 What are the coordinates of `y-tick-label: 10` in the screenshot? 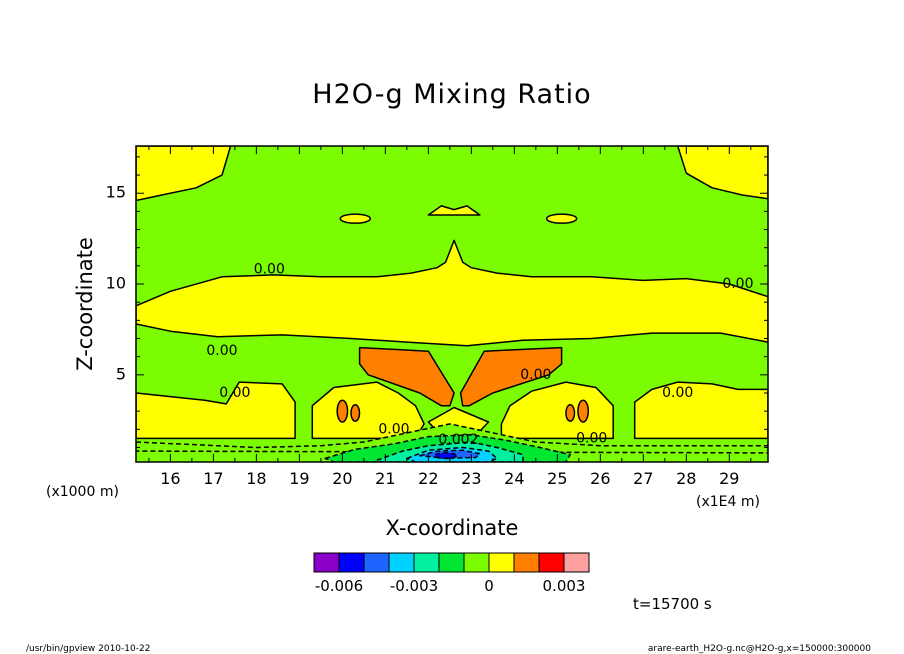 It's located at (116, 283).